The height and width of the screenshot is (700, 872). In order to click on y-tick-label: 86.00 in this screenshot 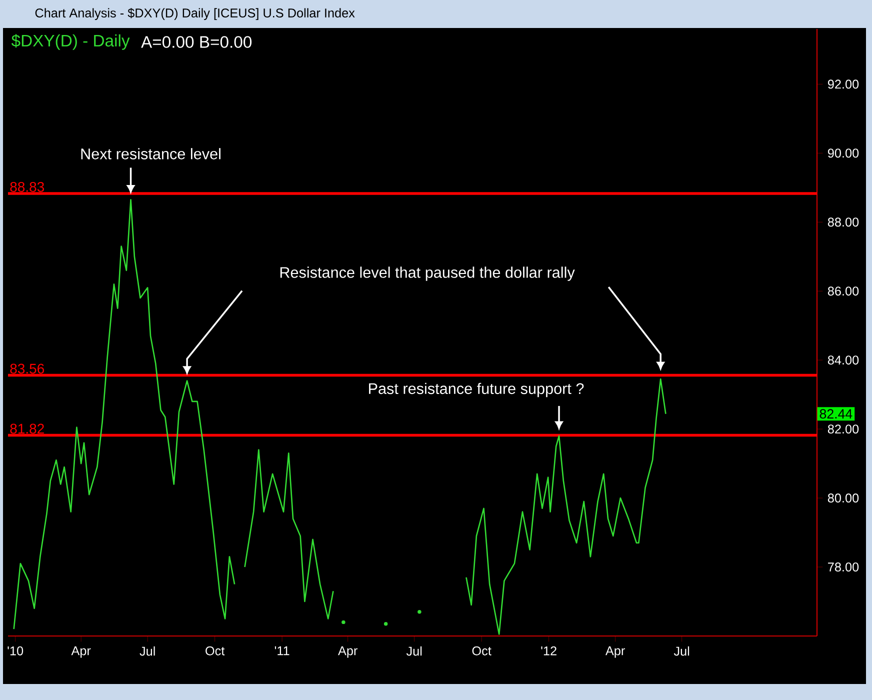, I will do `click(843, 291)`.